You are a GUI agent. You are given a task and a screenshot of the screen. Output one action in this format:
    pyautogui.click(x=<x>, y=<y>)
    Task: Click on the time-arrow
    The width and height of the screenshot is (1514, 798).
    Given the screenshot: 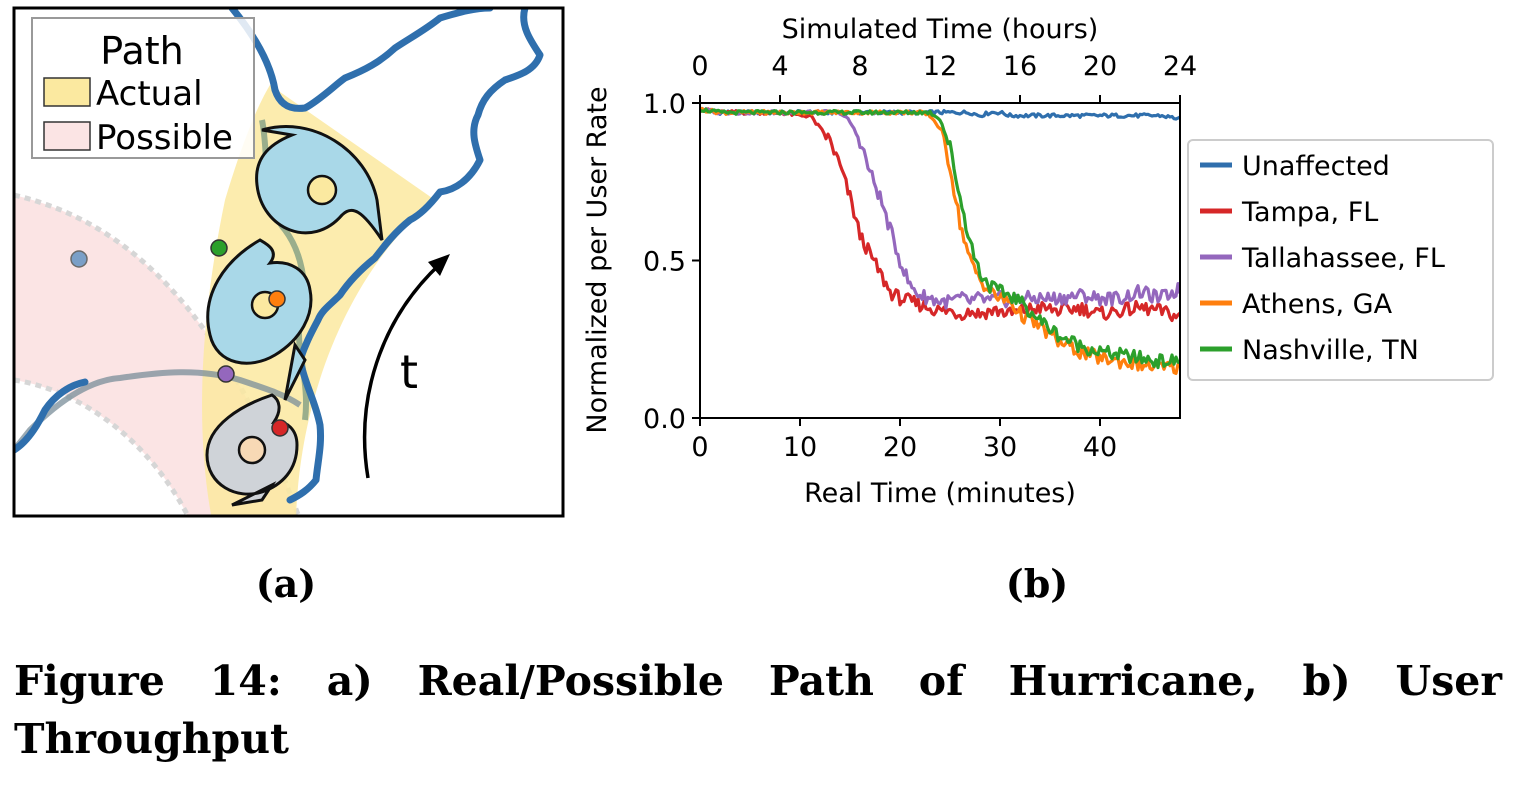 What is the action you would take?
    pyautogui.click(x=402, y=370)
    